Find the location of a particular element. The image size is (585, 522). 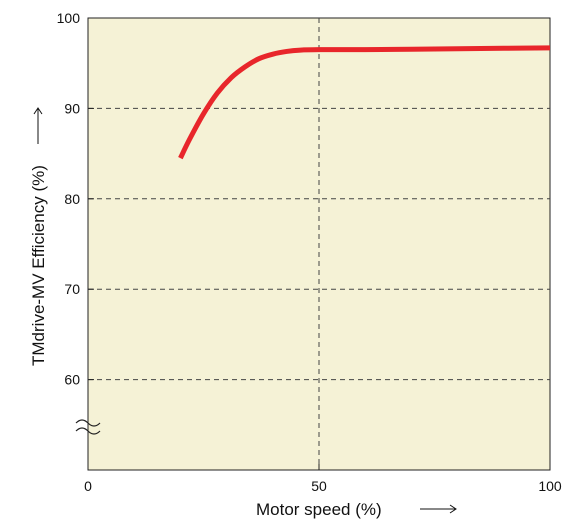

x-axis-title-group: Motor speed (%) is located at coordinates (356, 509).